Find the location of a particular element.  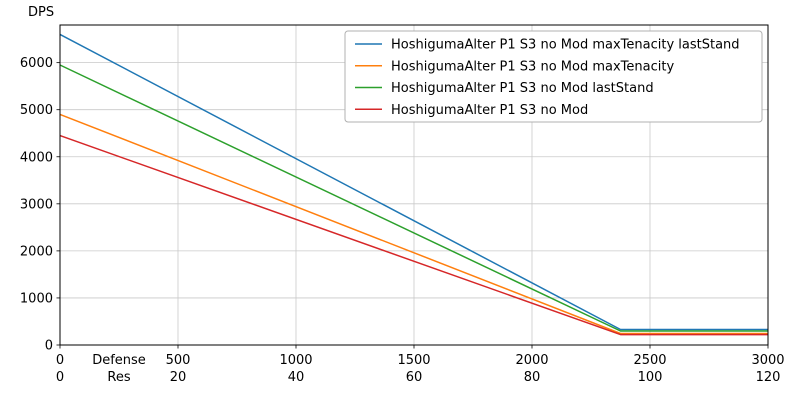

axis-label-res: Res is located at coordinates (118, 377).